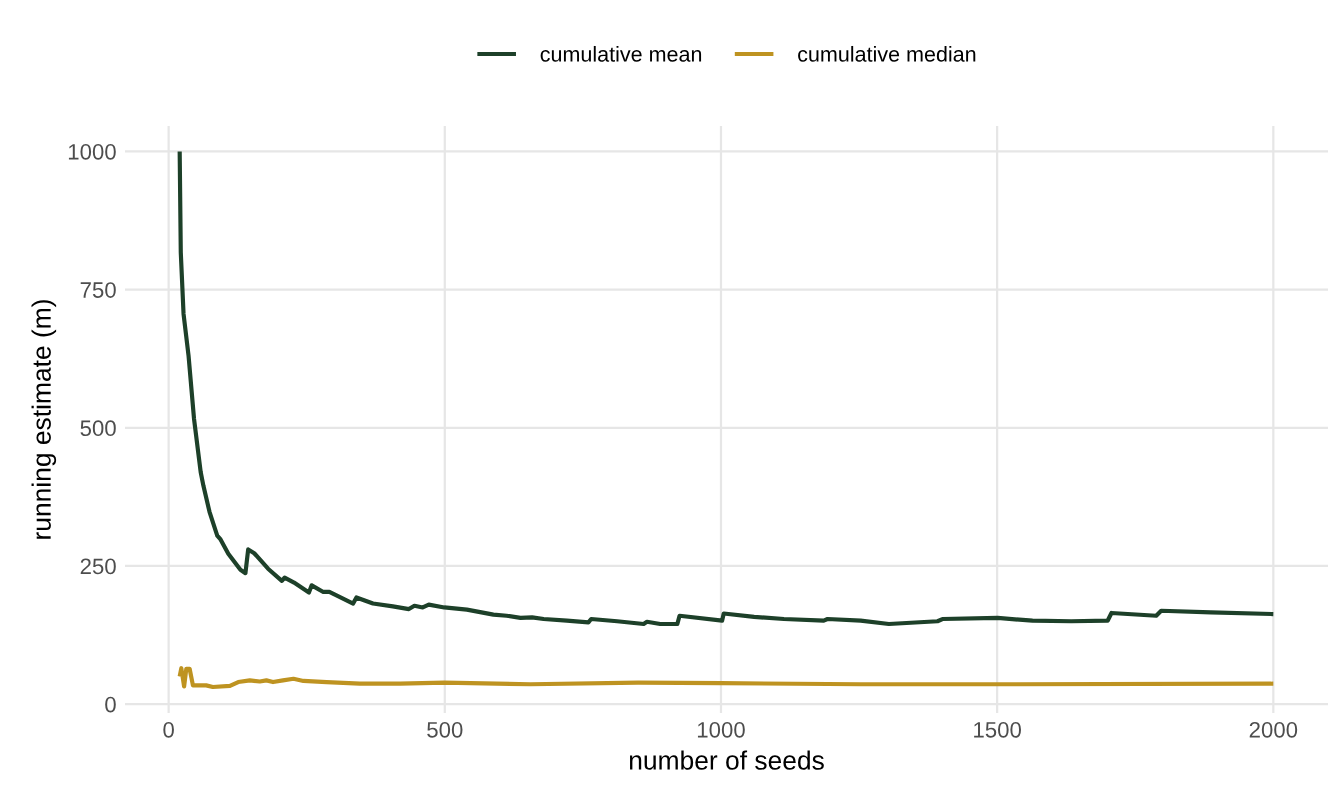 The width and height of the screenshot is (1344, 806). What do you see at coordinates (887, 53) in the screenshot?
I see `legend-label: cumulative median` at bounding box center [887, 53].